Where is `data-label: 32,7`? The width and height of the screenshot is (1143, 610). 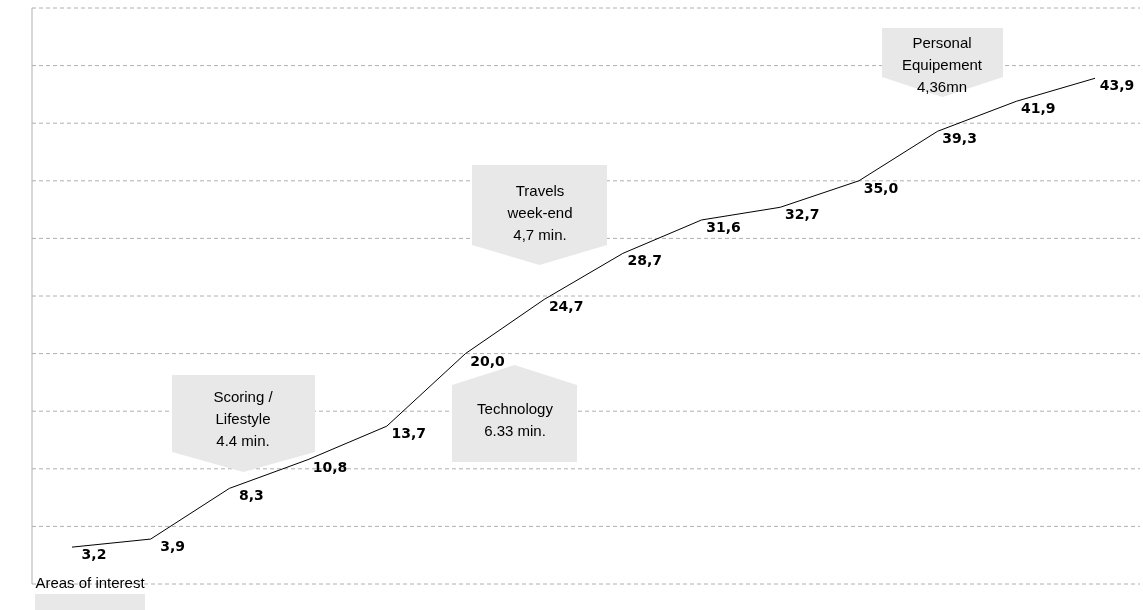 data-label: 32,7 is located at coordinates (802, 214).